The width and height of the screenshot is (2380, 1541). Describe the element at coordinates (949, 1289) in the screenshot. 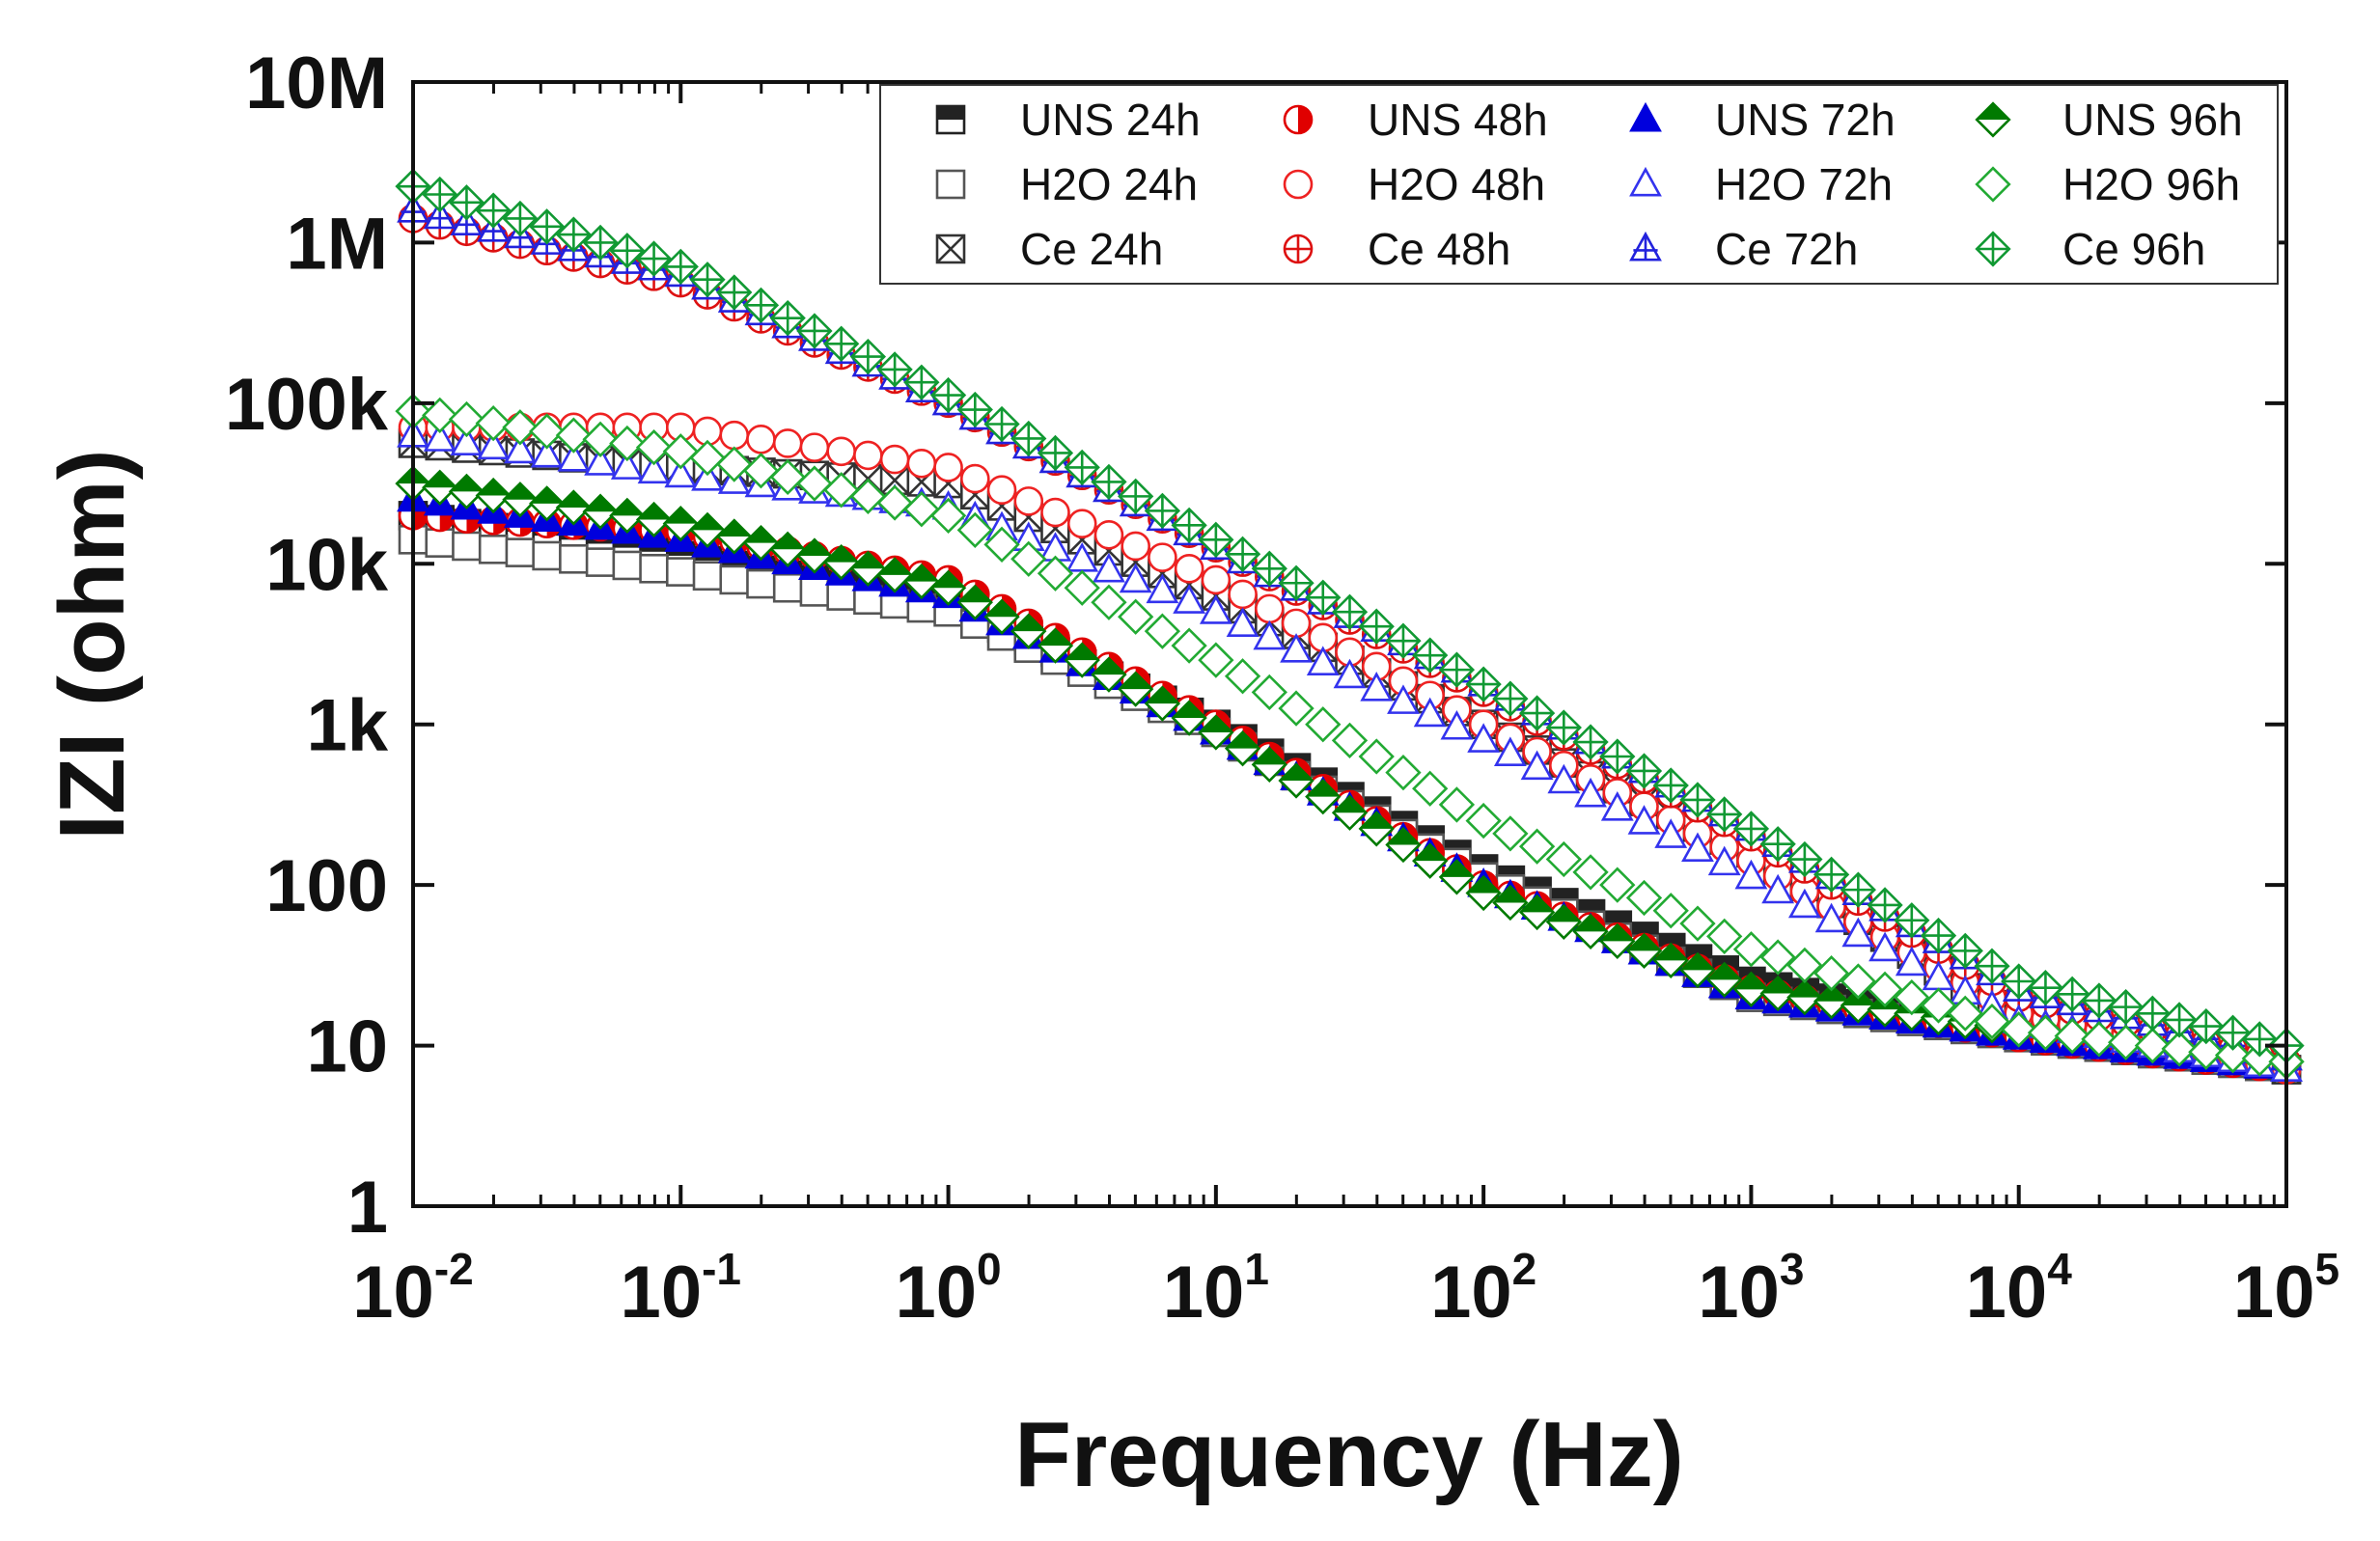

I see `x-tick-label: 10⁰` at that location.